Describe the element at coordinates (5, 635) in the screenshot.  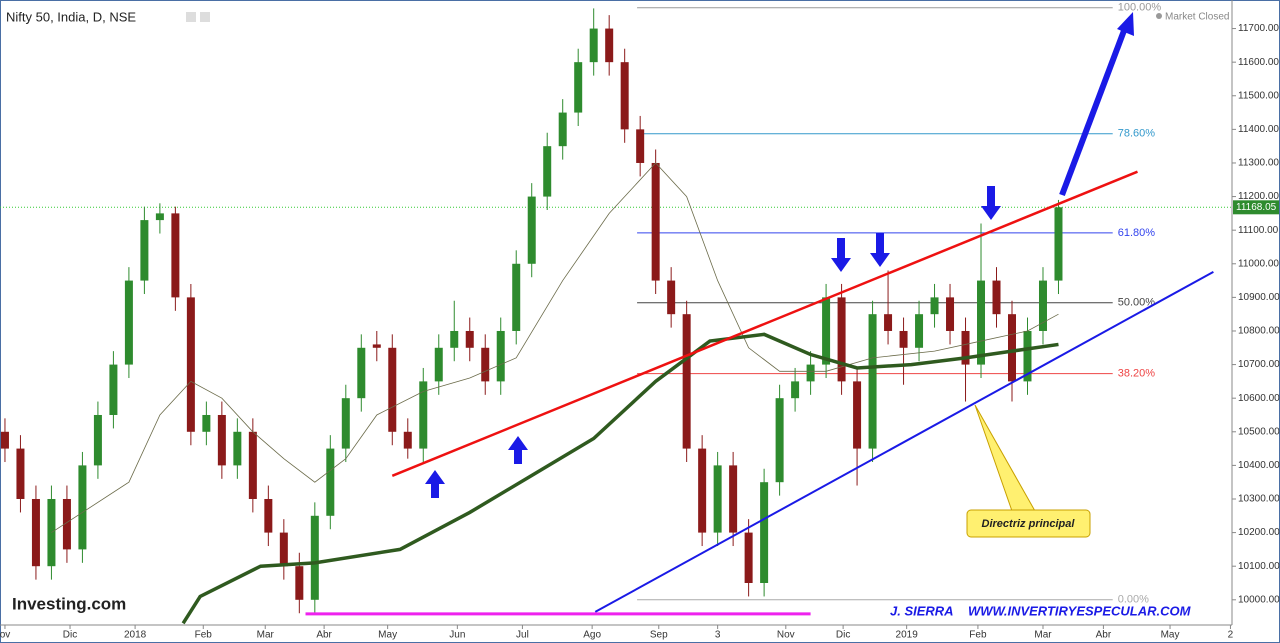
I see `x-tick-label: ov` at that location.